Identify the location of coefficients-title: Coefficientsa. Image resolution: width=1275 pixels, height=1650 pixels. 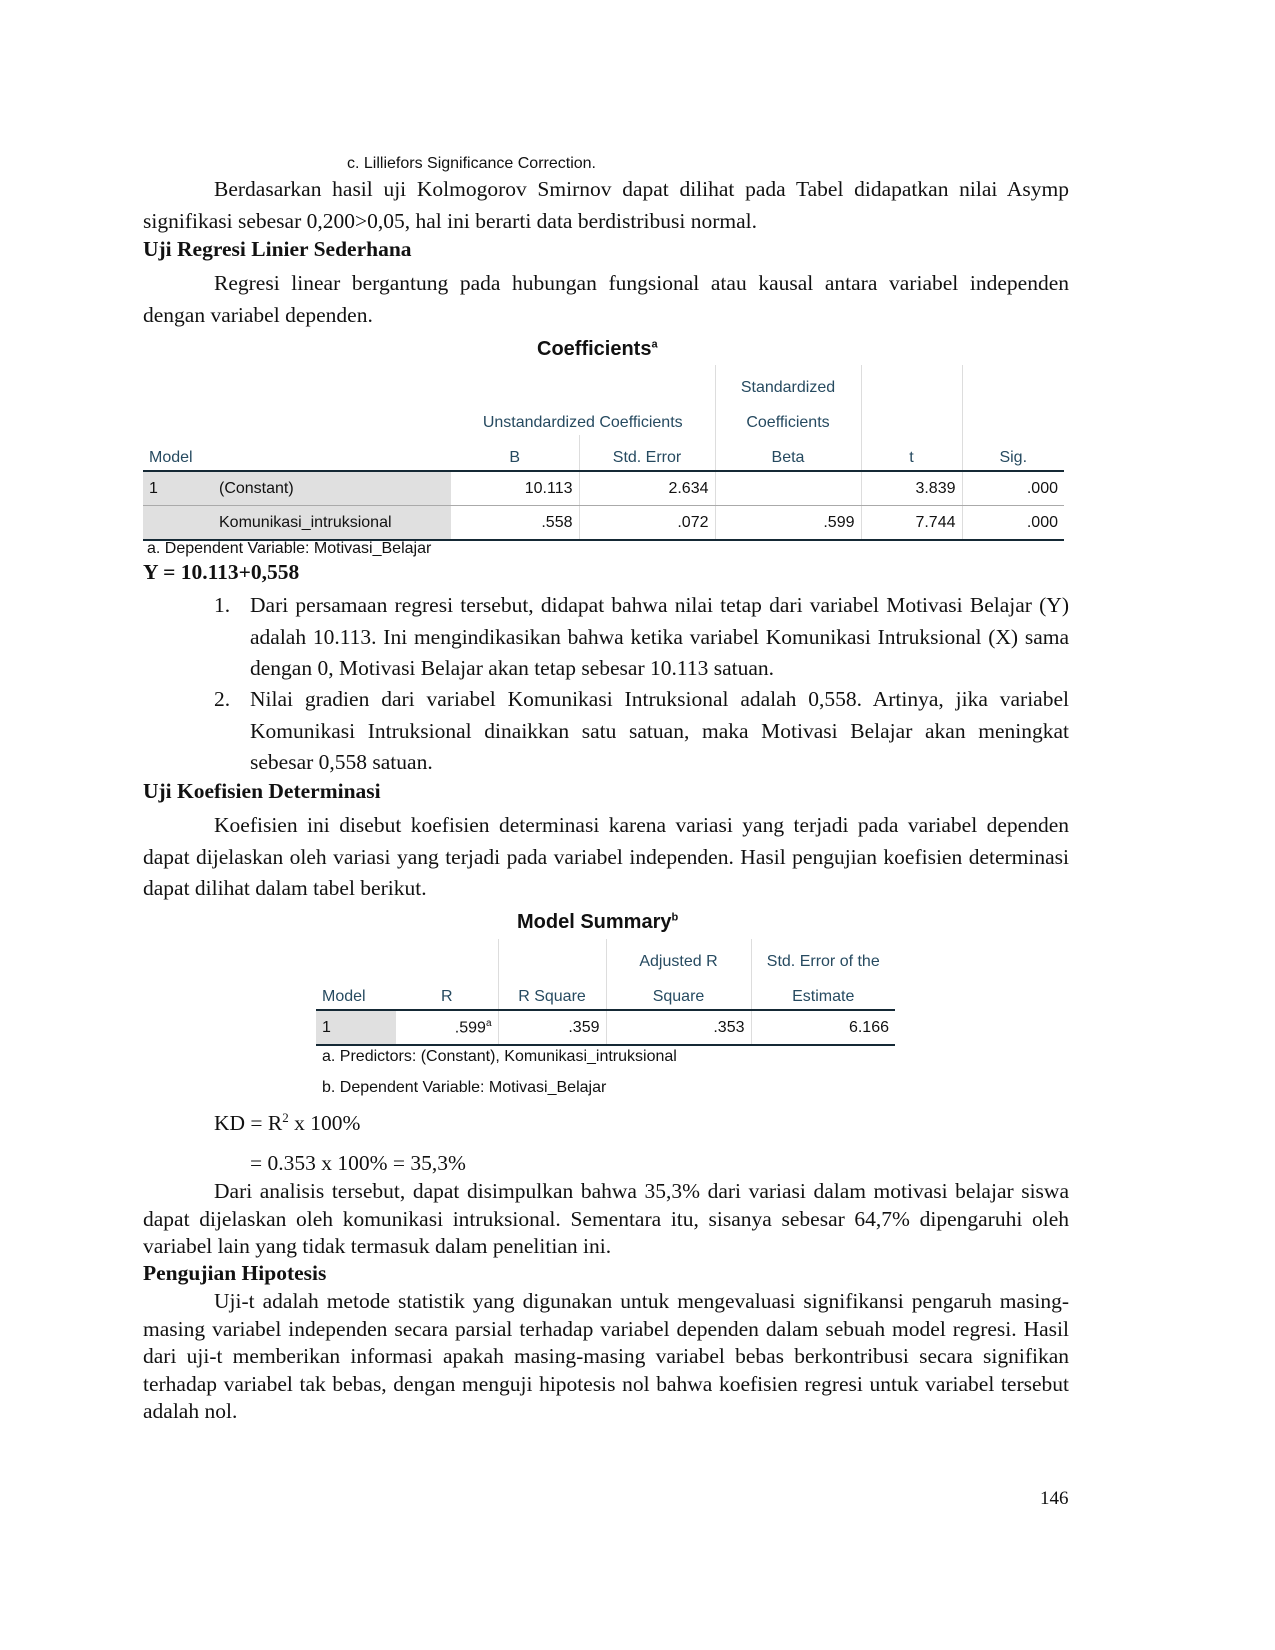
(597, 349).